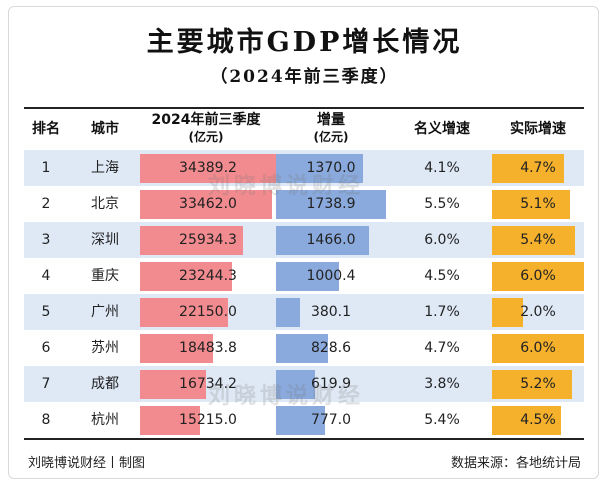 Image resolution: width=609 pixels, height=485 pixels. I want to click on header-gdp-label: 2024年前三季度, so click(206, 120).